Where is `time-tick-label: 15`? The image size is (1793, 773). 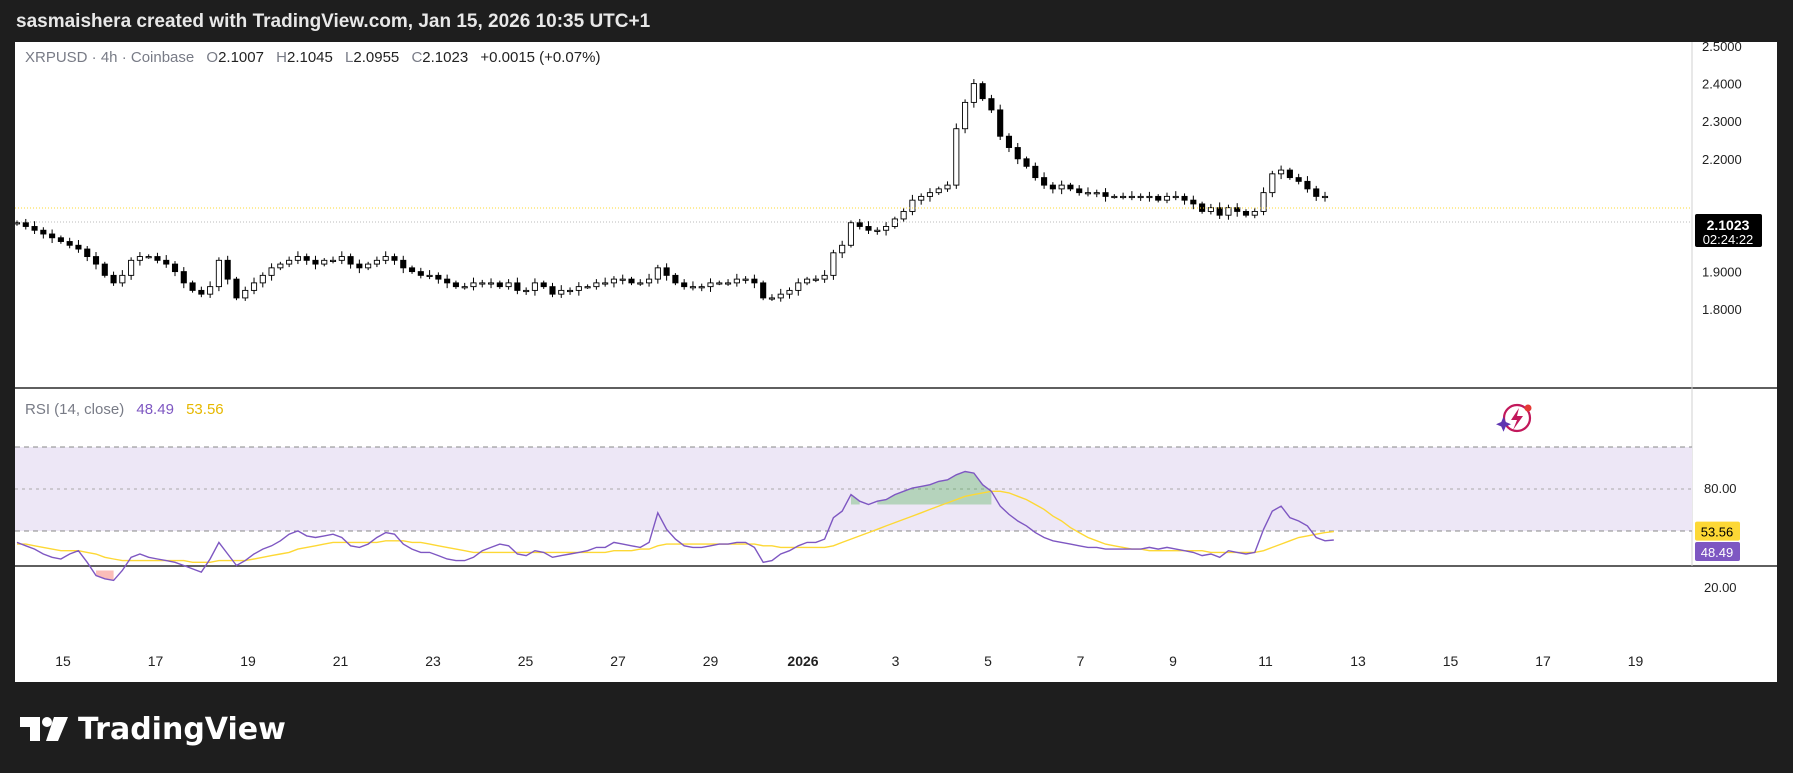 time-tick-label: 15 is located at coordinates (1451, 661).